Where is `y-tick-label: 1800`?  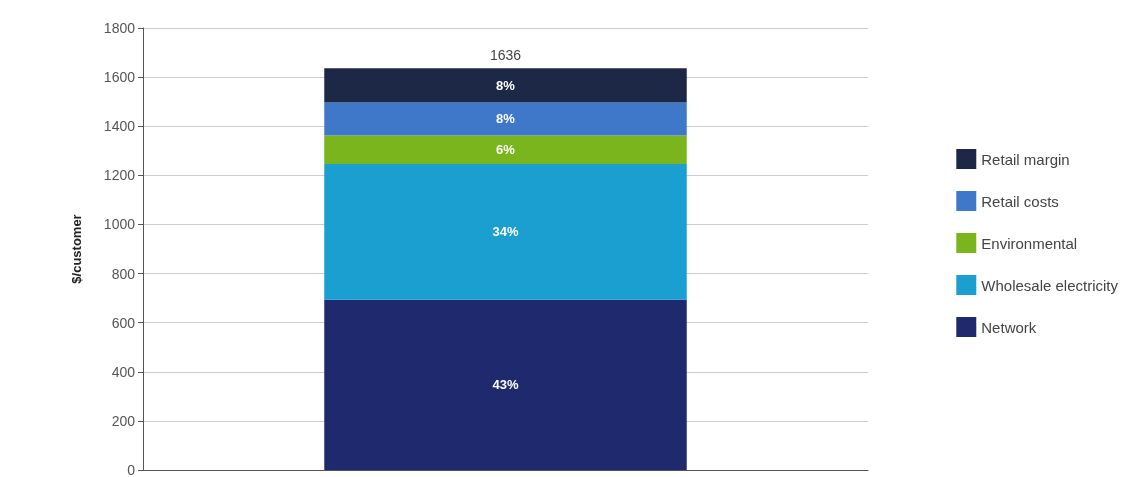
y-tick-label: 1800 is located at coordinates (119, 28).